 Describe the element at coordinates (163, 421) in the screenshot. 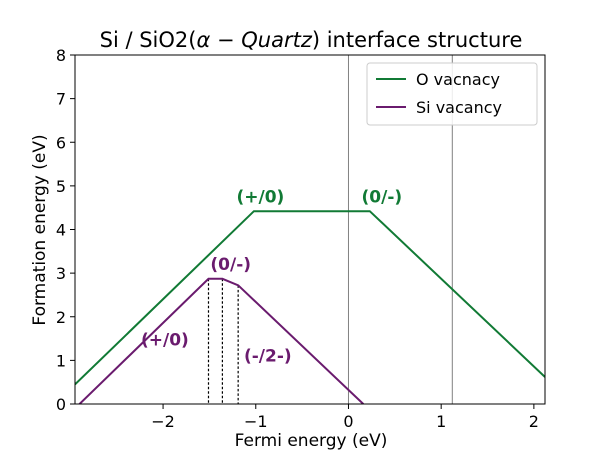

I see `x-tick-label: −2` at that location.